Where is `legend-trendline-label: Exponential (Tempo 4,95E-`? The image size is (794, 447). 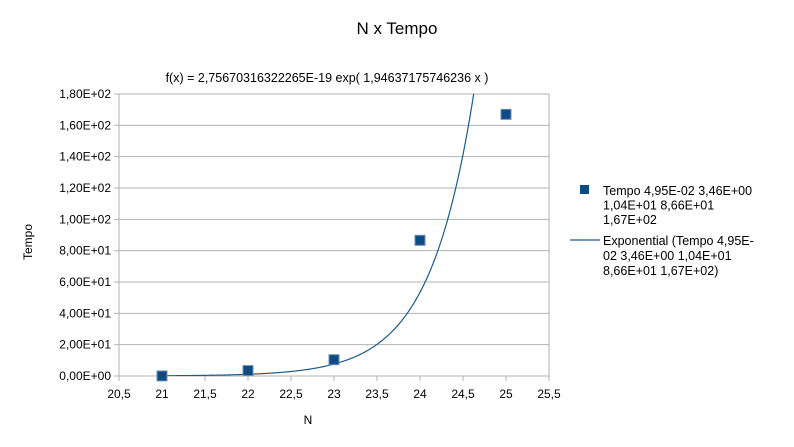 legend-trendline-label: Exponential (Tempo 4,95E- is located at coordinates (678, 241).